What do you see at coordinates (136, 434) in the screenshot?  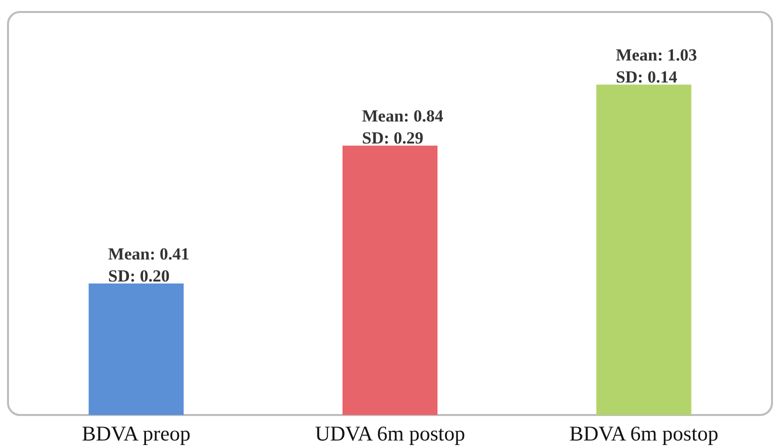 I see `x-tick-label: BDVA preop` at bounding box center [136, 434].